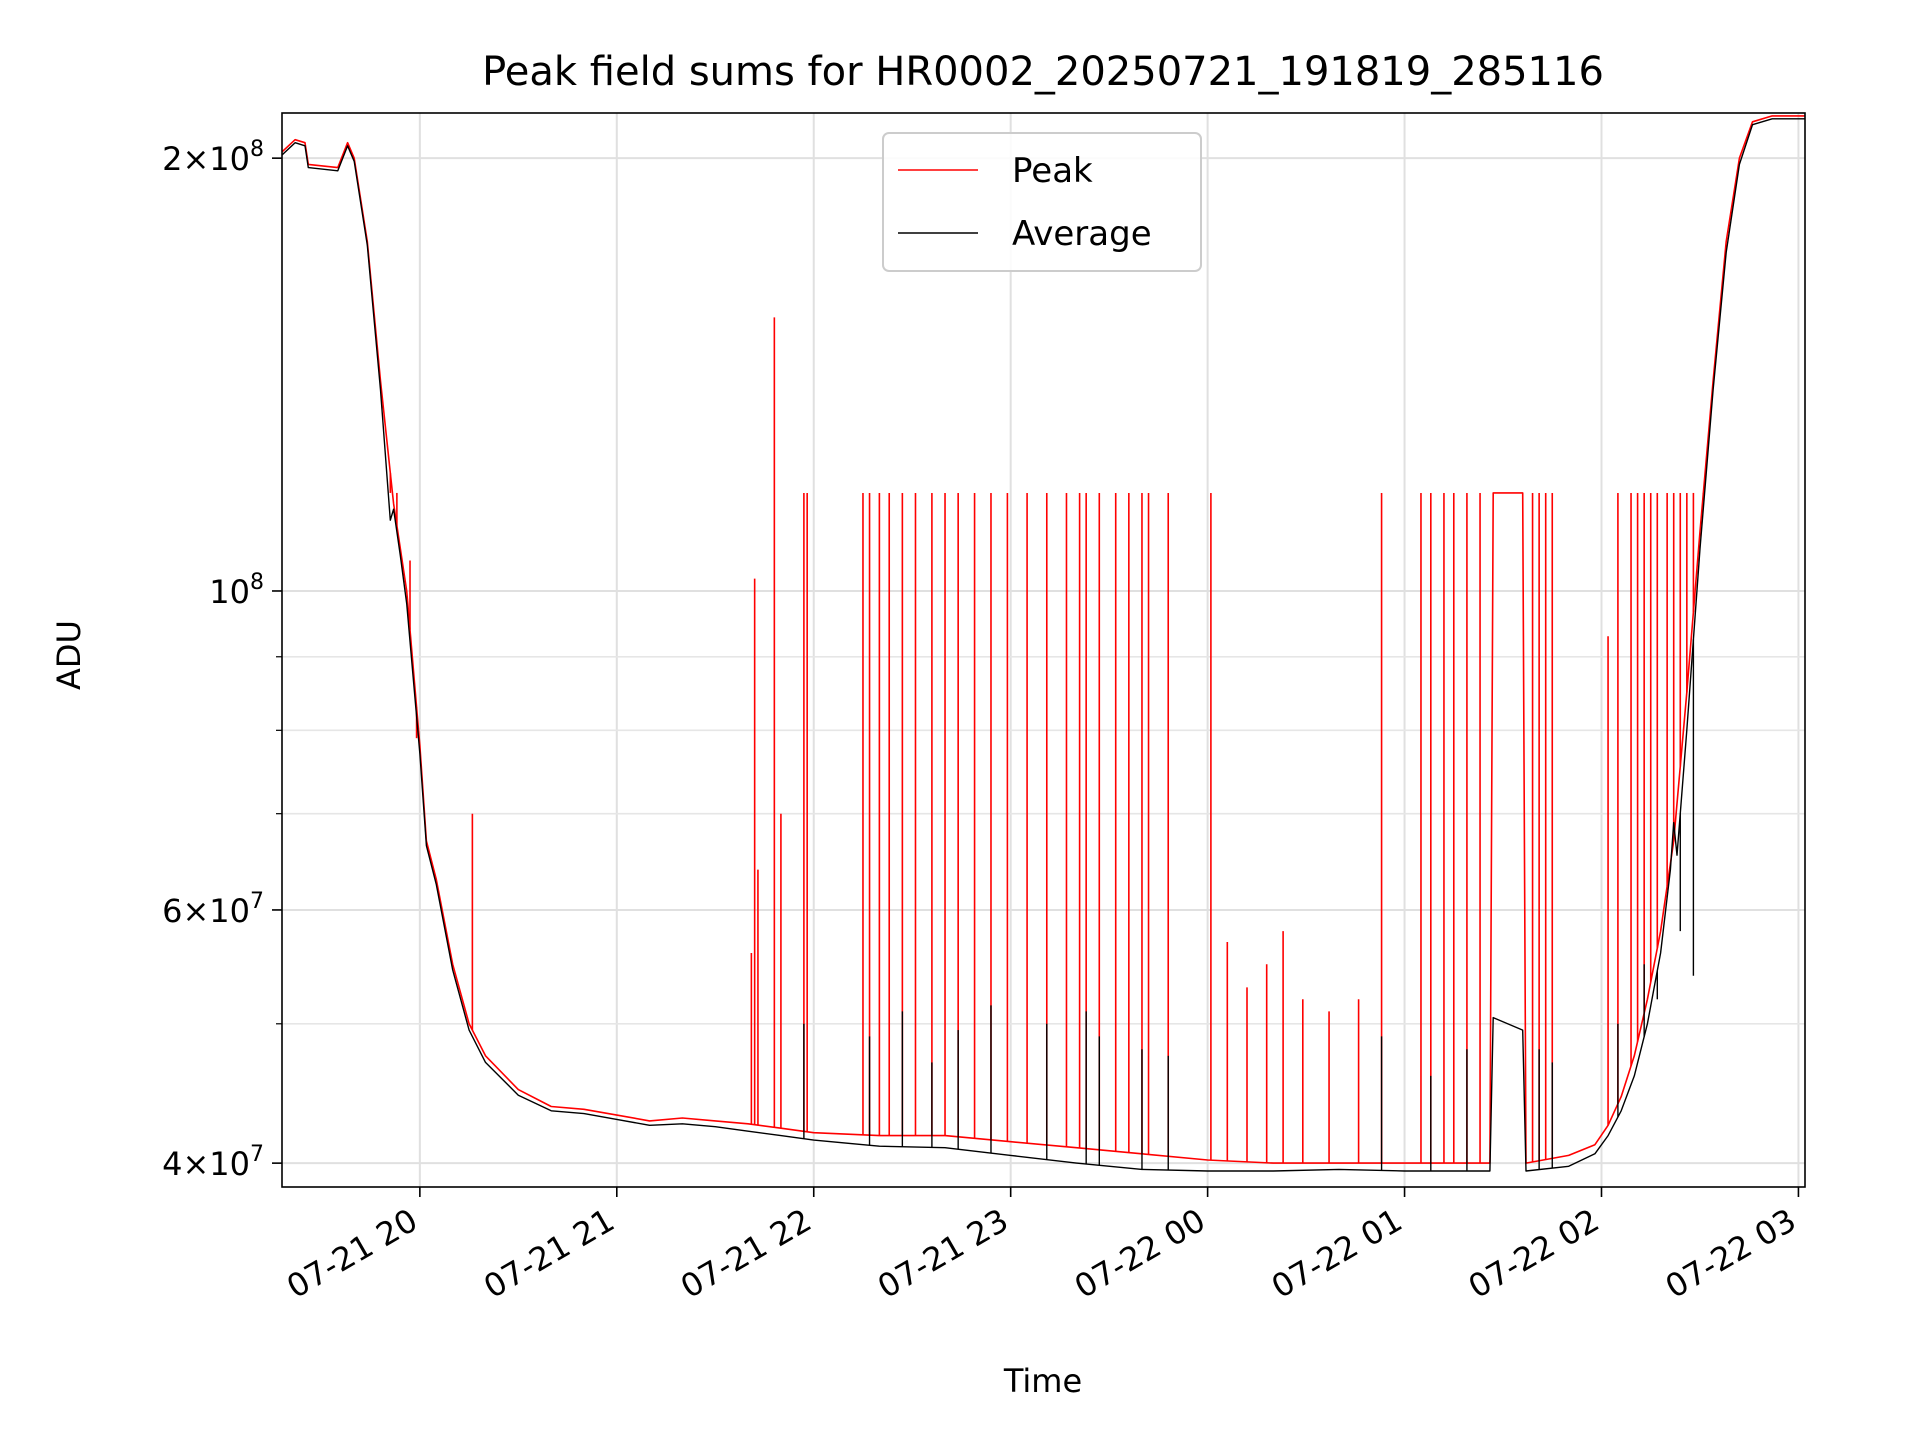 The image size is (1920, 1444). Describe the element at coordinates (213, 909) in the screenshot. I see `y-tick-label: 6×107` at that location.